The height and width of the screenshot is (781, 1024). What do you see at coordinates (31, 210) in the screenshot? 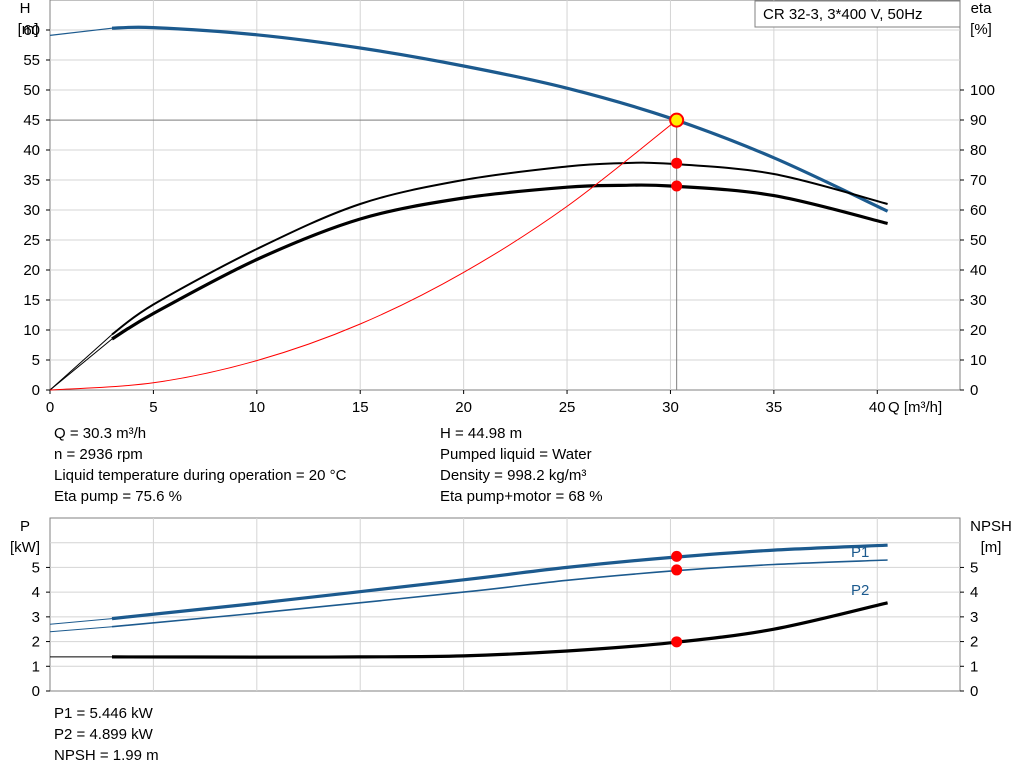
I see `y-left-tick-label: 30` at bounding box center [31, 210].